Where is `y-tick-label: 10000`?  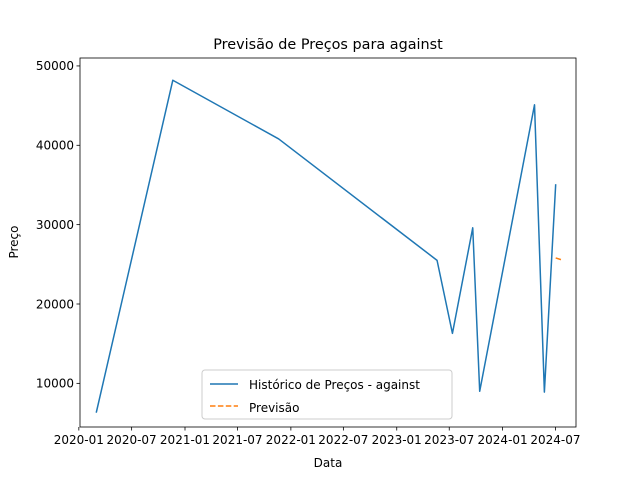 y-tick-label: 10000 is located at coordinates (55, 384).